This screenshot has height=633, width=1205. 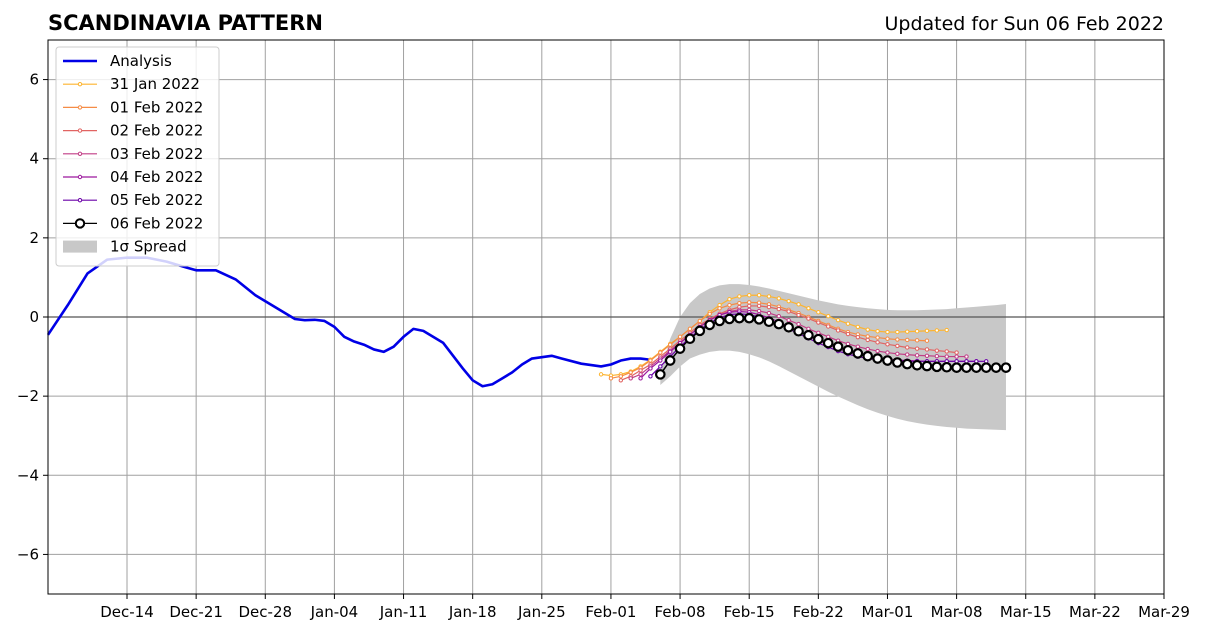 What do you see at coordinates (156, 107) in the screenshot?
I see `legend-label: 01 Feb 2022` at bounding box center [156, 107].